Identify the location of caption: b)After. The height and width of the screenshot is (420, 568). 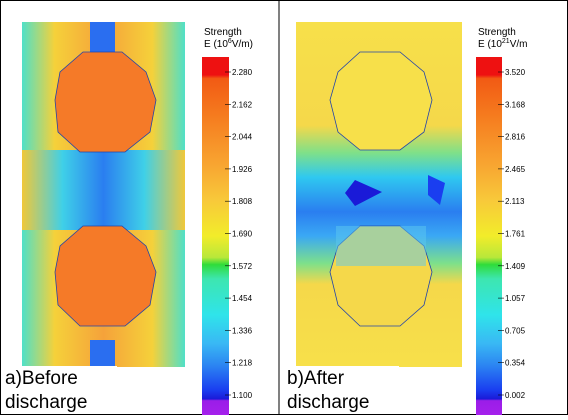
(316, 378).